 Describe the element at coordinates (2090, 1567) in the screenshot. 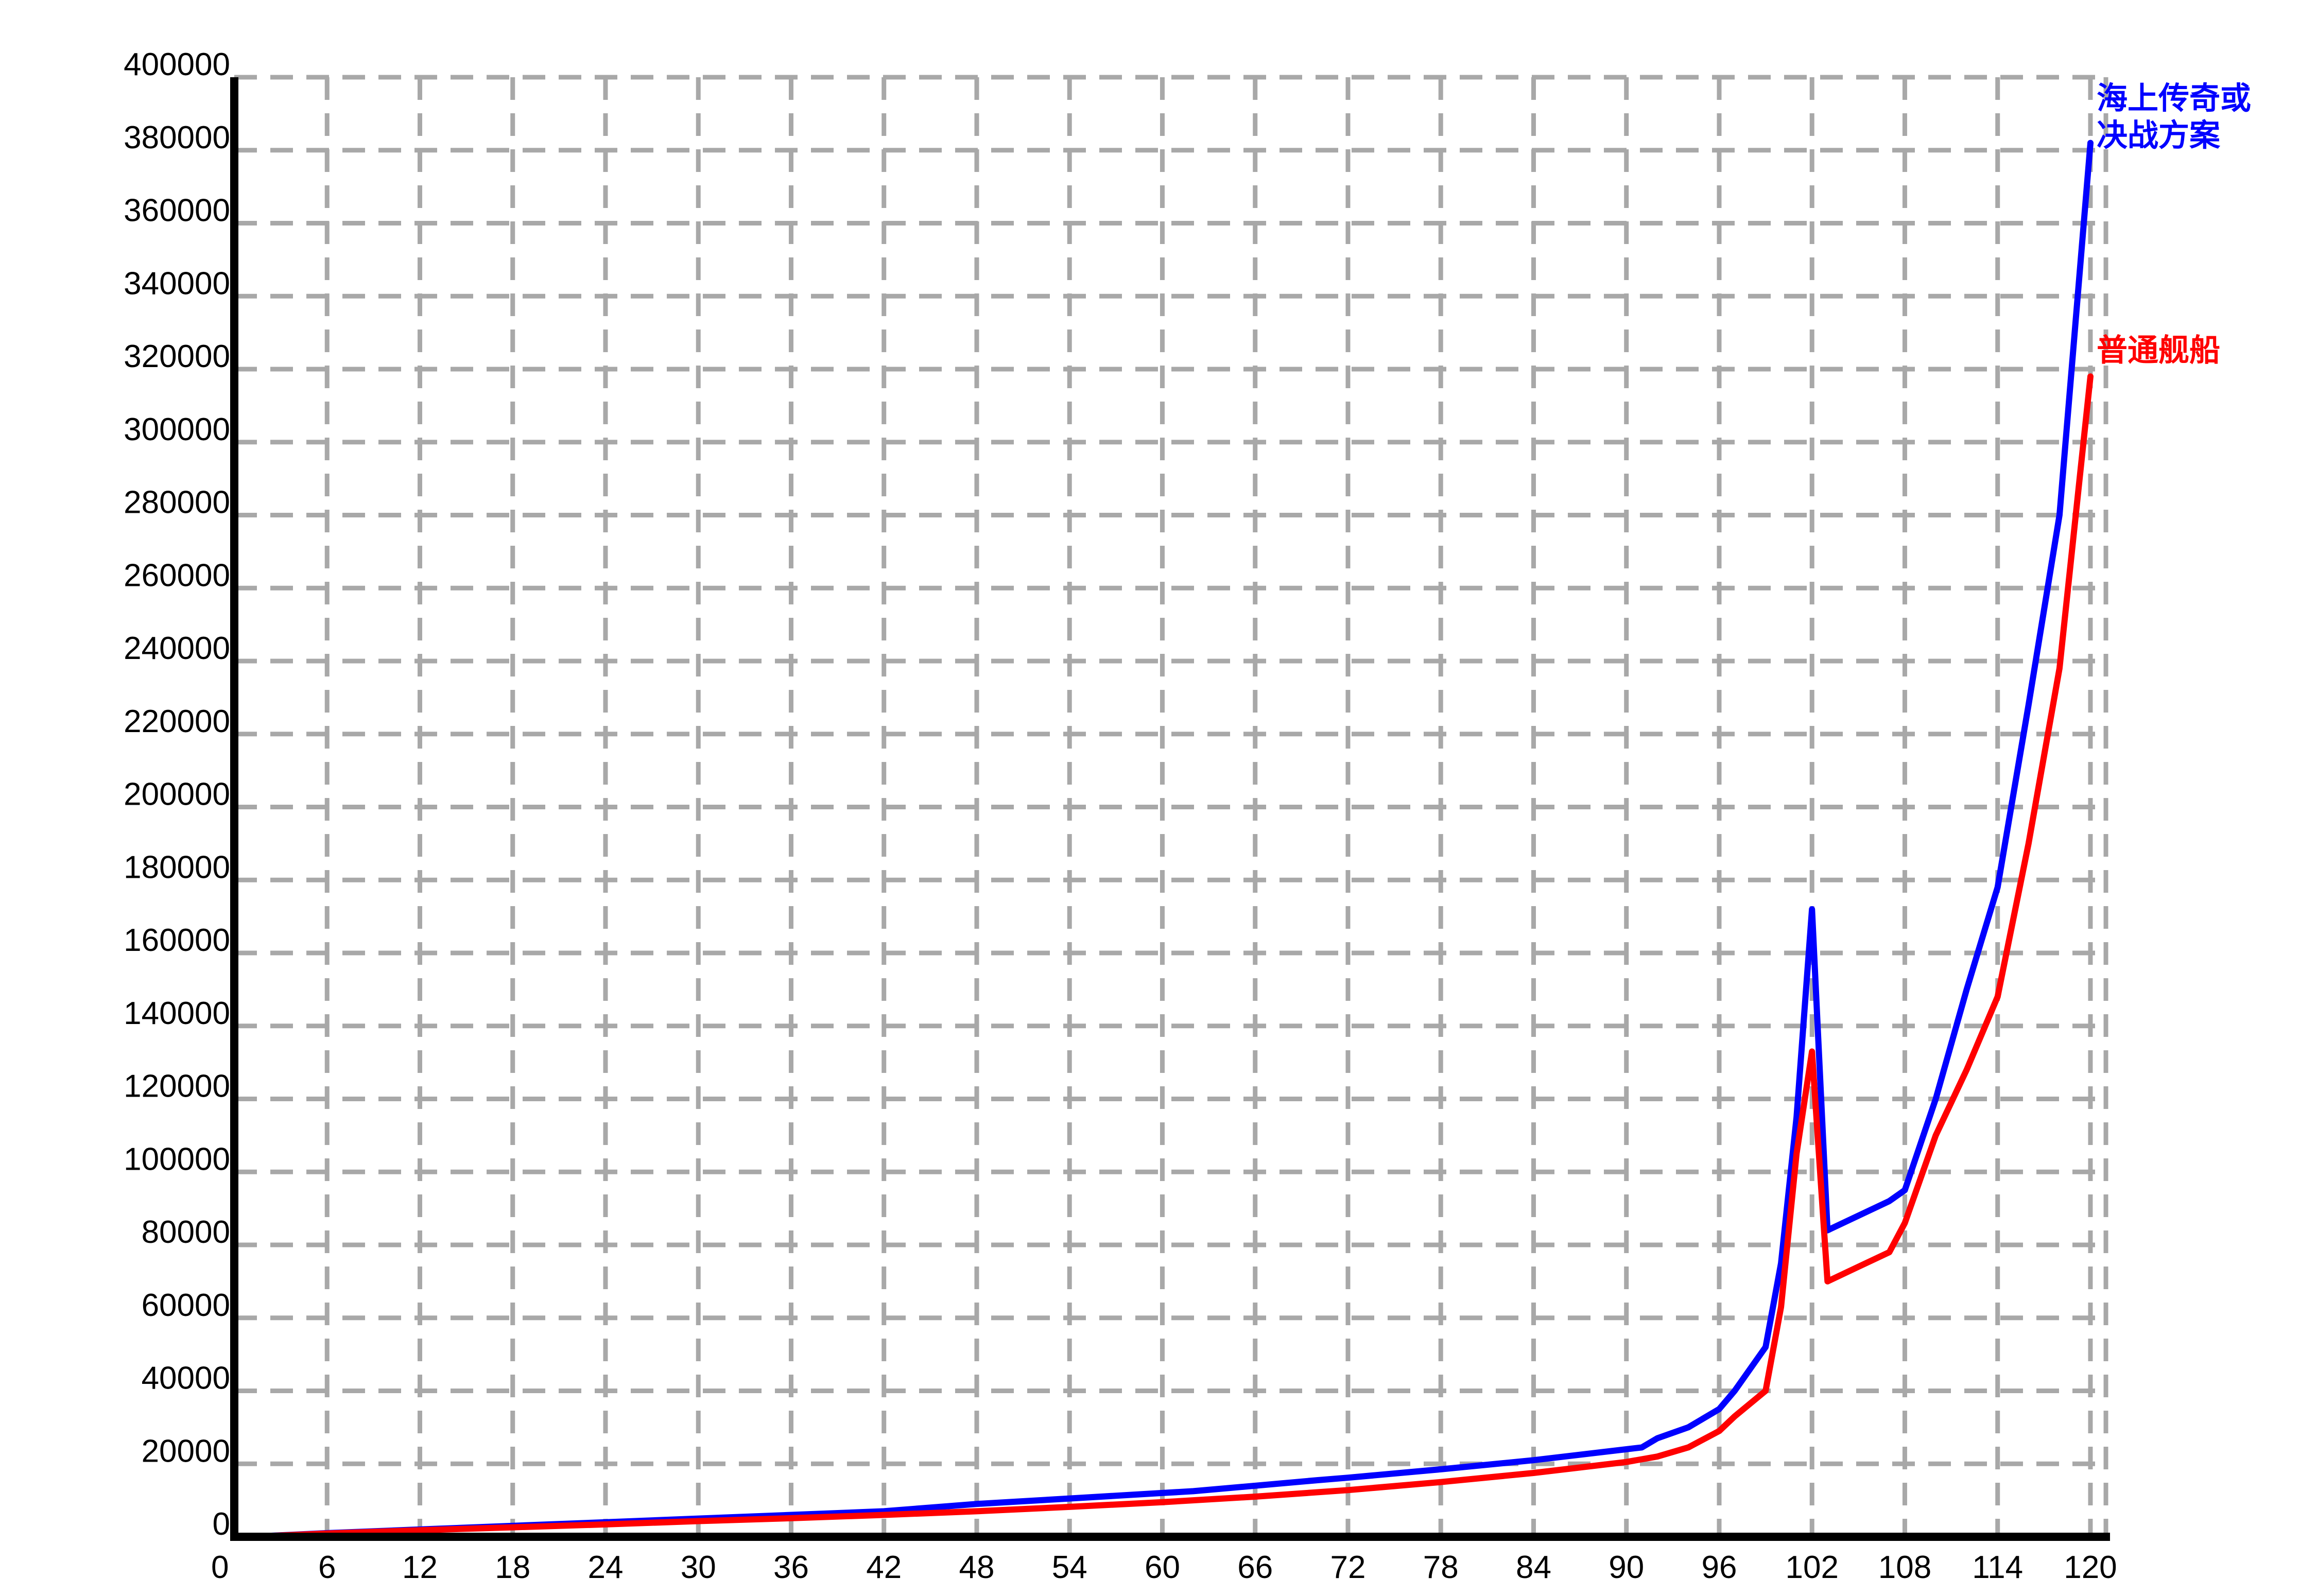

I see `x-tick-label: 120` at that location.